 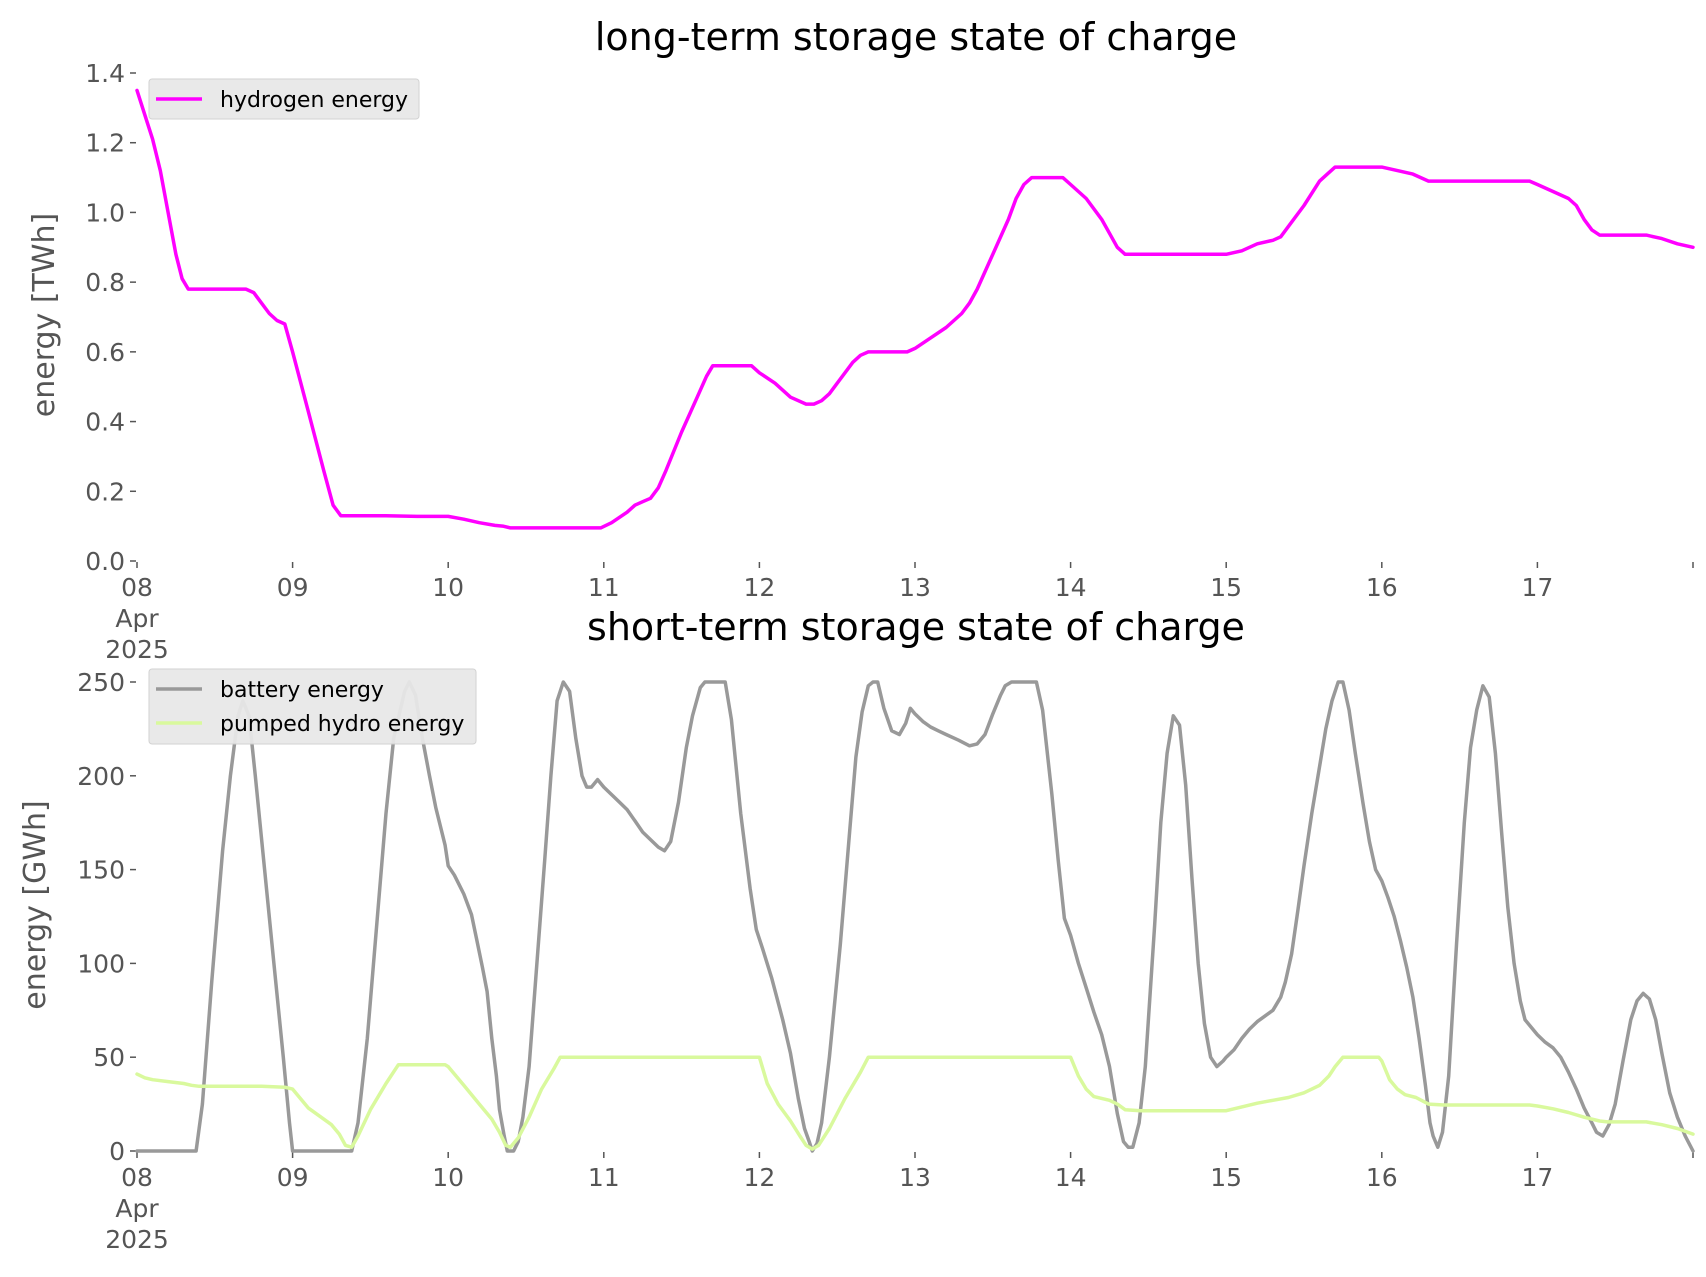 What do you see at coordinates (105, 143) in the screenshot?
I see `y-tick-label: 1.2` at bounding box center [105, 143].